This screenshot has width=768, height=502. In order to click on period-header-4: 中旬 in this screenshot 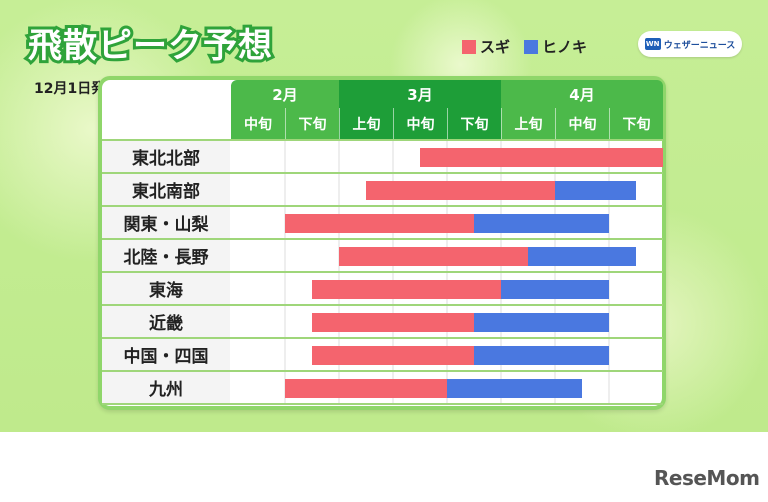, I will do `click(420, 124)`.